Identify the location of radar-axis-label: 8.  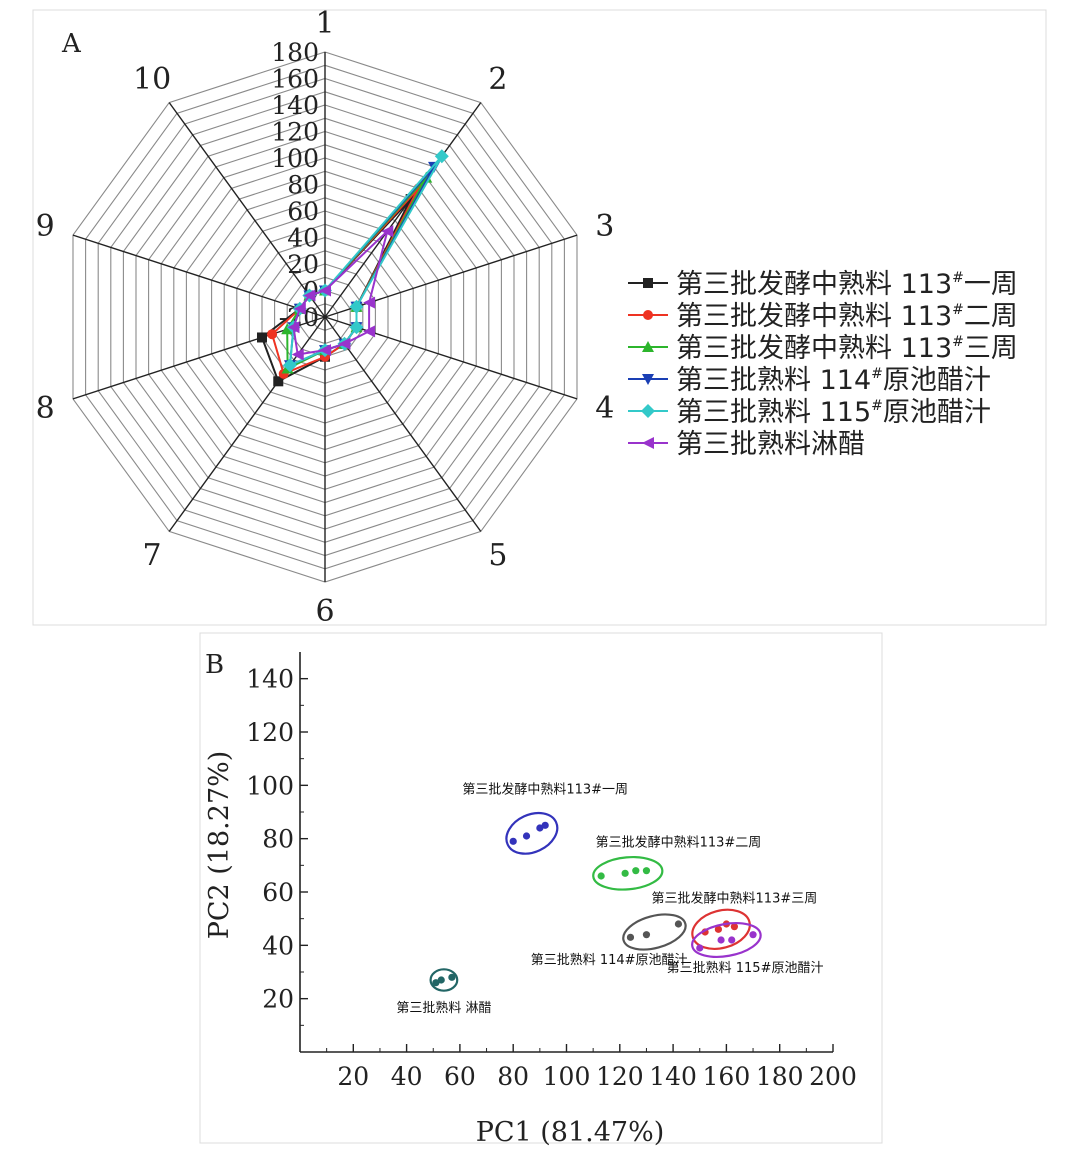
(45, 408).